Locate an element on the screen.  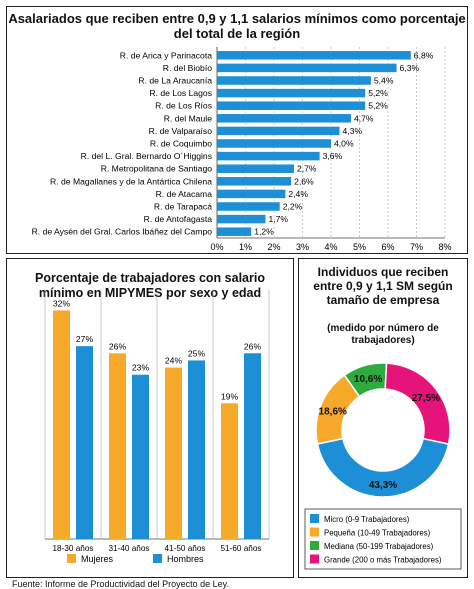
region-category-label: R. de Los Lagos is located at coordinates (180, 93).